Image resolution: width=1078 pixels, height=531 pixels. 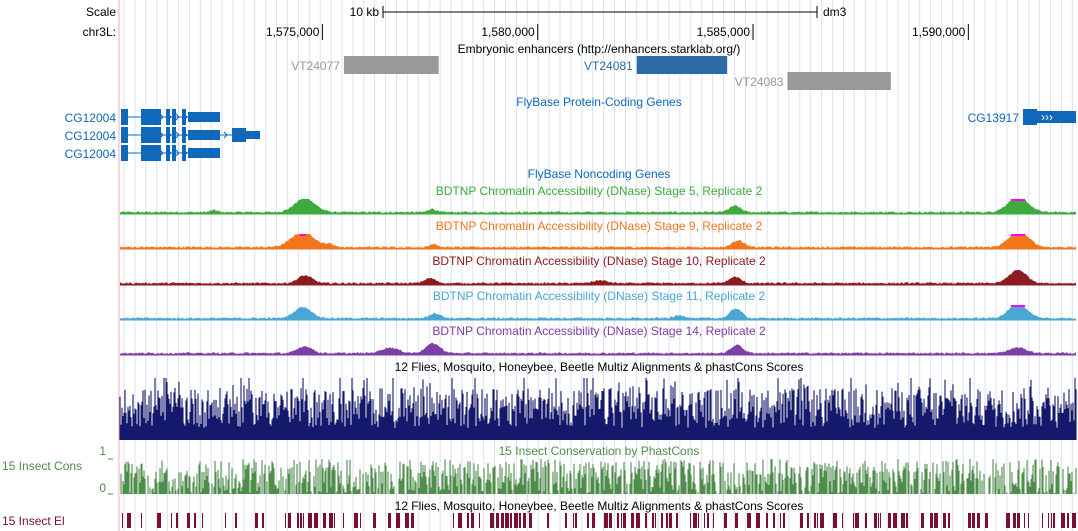 What do you see at coordinates (617, 32) in the screenshot?
I see `ruler-ticks: 1,575,000 1,580,000 1,585,000 1,590,000` at bounding box center [617, 32].